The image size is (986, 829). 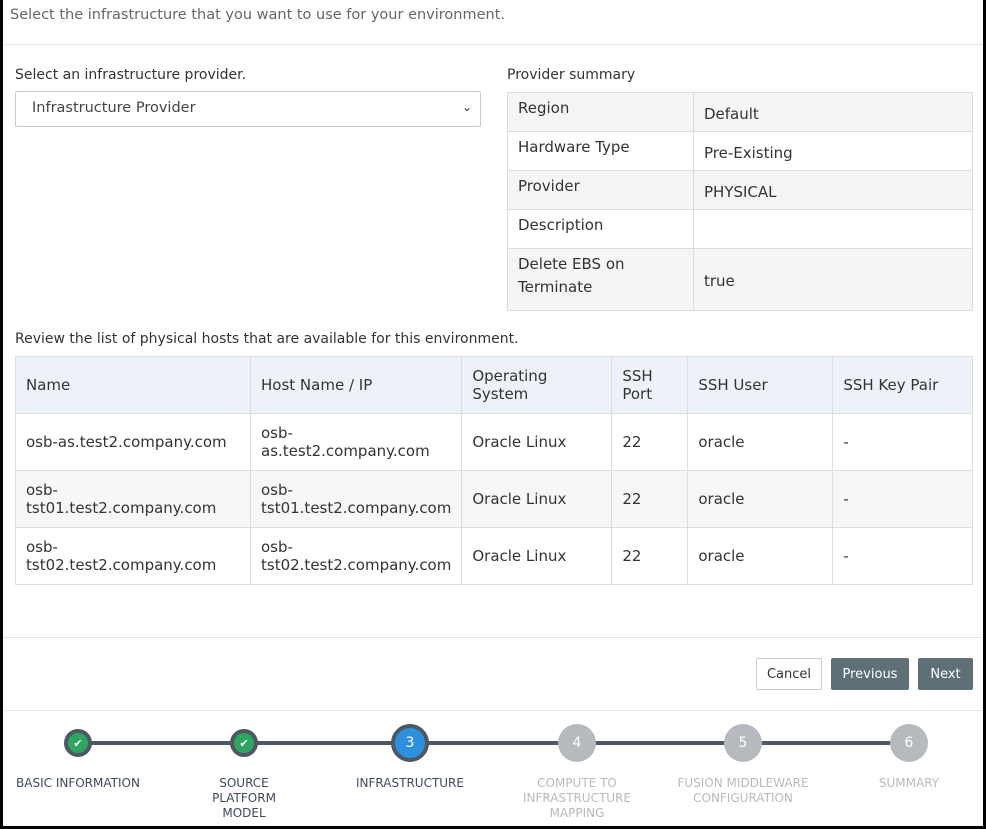 I want to click on summary-label: Delete EBS on Terminate, so click(x=600, y=279).